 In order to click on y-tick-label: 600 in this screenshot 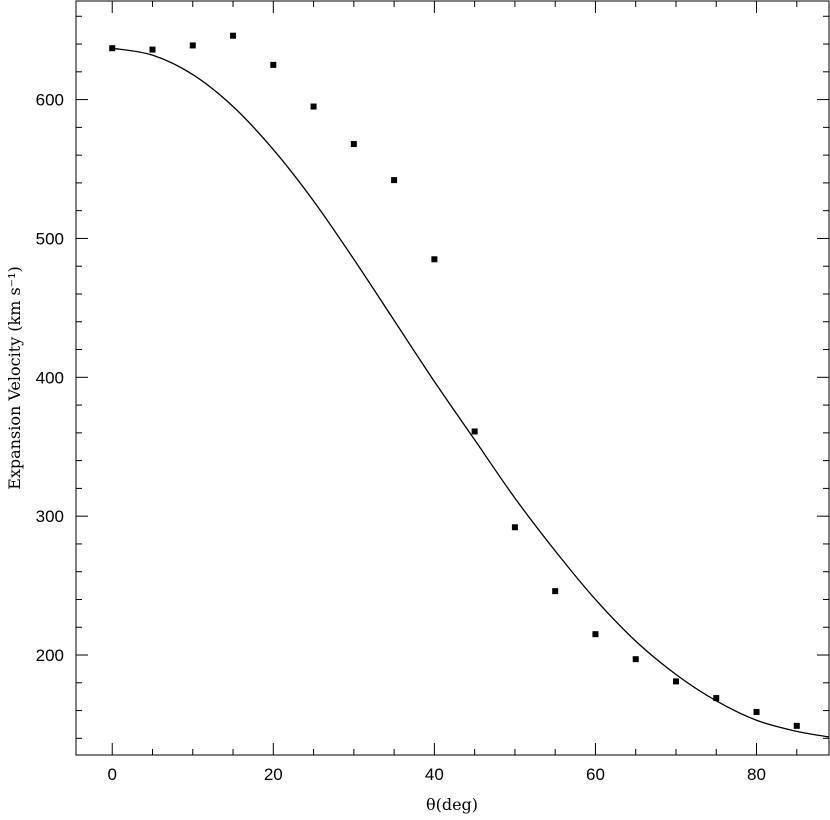, I will do `click(50, 100)`.